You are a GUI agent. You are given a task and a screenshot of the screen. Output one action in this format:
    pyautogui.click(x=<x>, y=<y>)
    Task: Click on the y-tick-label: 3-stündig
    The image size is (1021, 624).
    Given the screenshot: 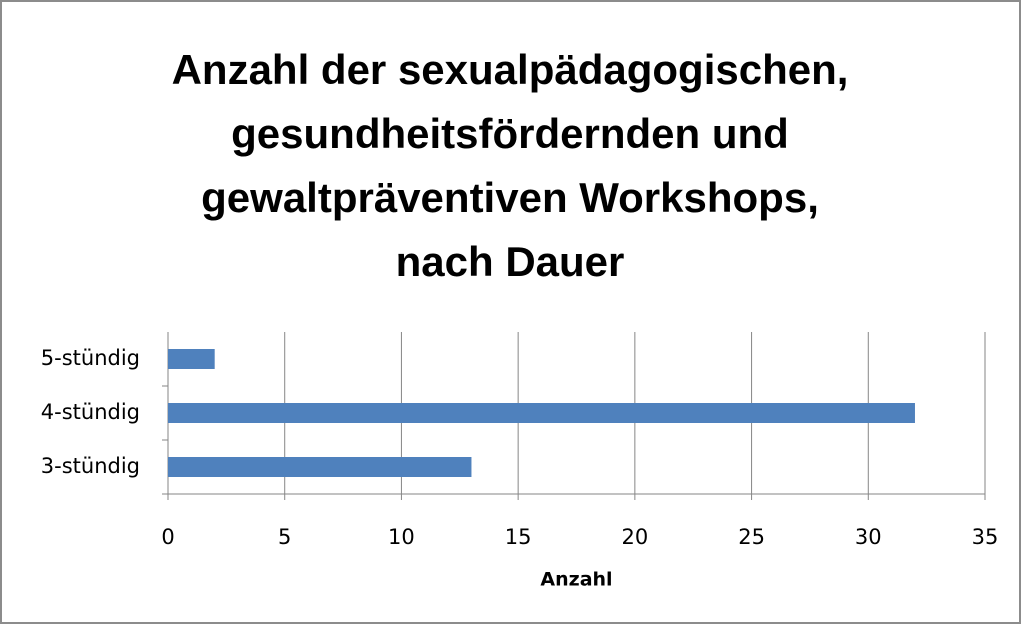 What is the action you would take?
    pyautogui.click(x=90, y=466)
    